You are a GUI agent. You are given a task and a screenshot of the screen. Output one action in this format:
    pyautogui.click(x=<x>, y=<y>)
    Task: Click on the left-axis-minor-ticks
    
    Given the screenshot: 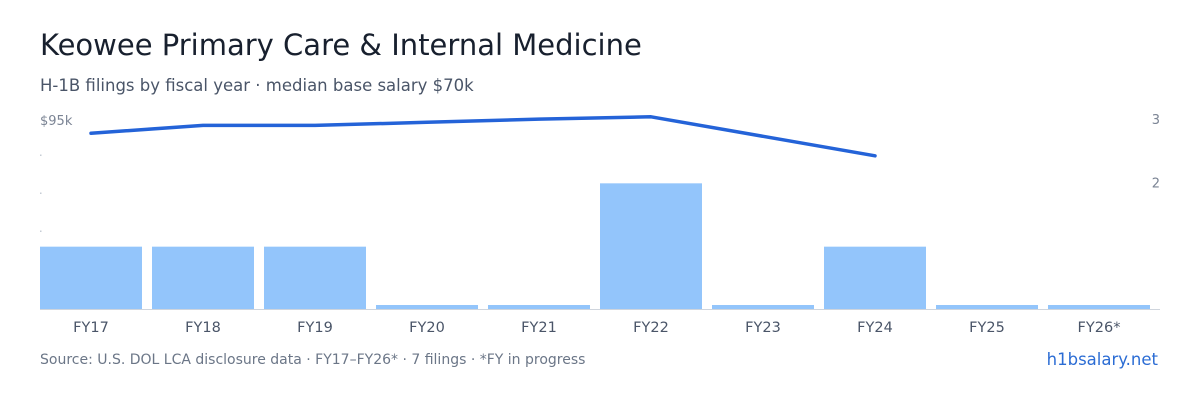 What is the action you would take?
    pyautogui.click(x=41, y=193)
    